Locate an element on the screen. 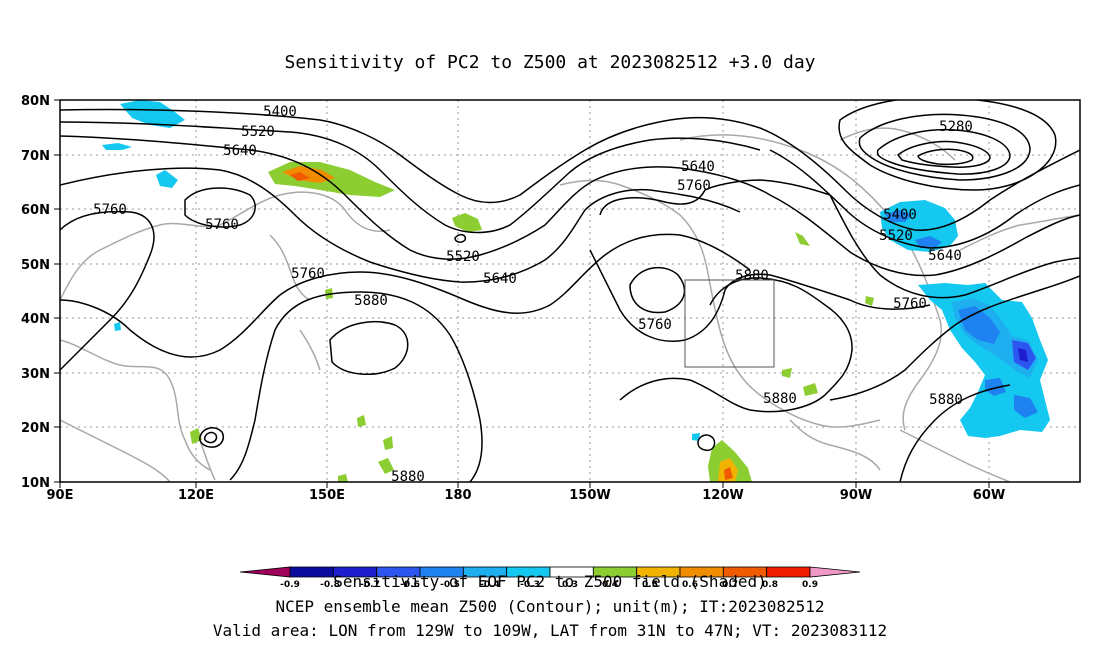 The image size is (1100, 650). longitude-labels: 90E 120E 150E 180 150W 120W 90W 60W is located at coordinates (526, 495).